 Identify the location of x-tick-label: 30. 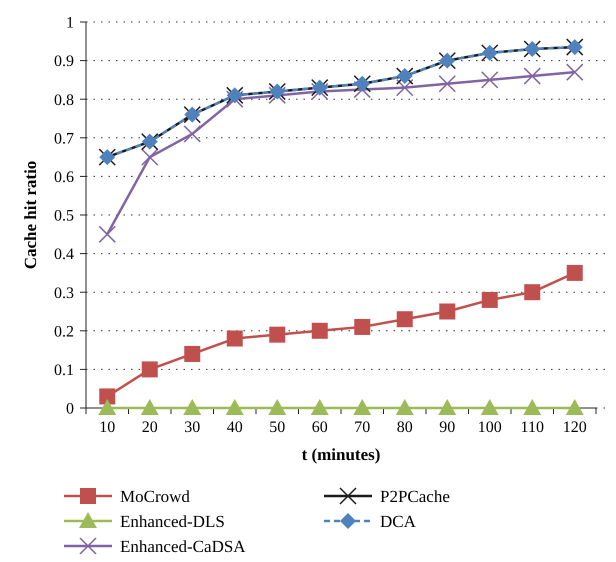
(192, 427).